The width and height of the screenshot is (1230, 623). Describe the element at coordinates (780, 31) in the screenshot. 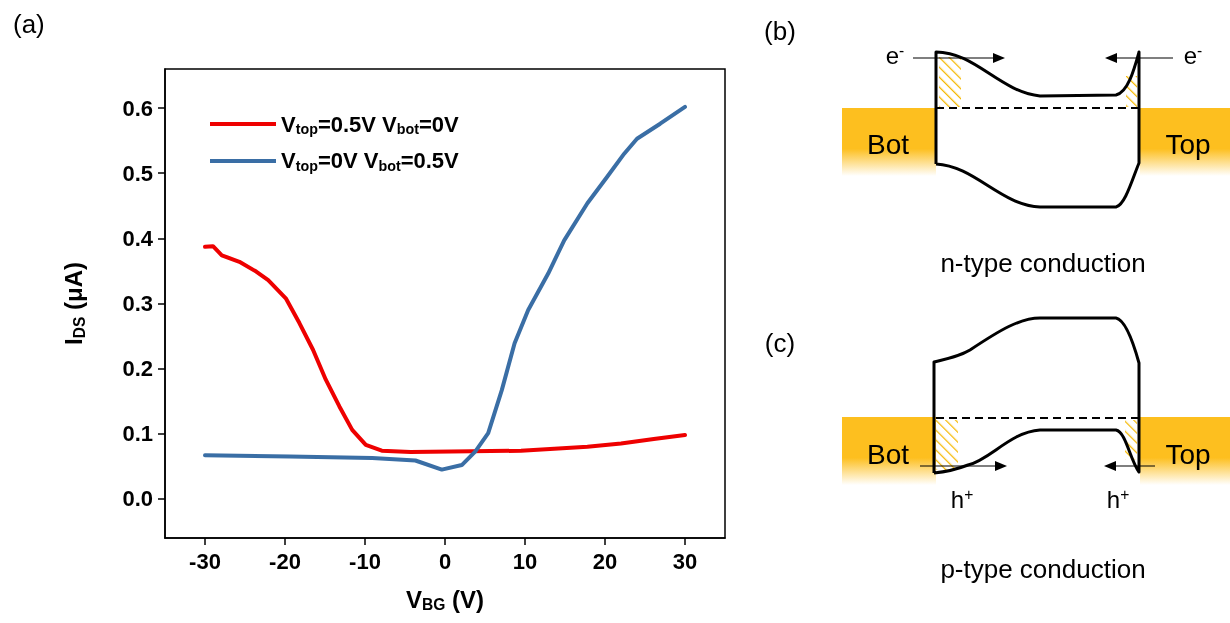

I see `text: (b)` at that location.